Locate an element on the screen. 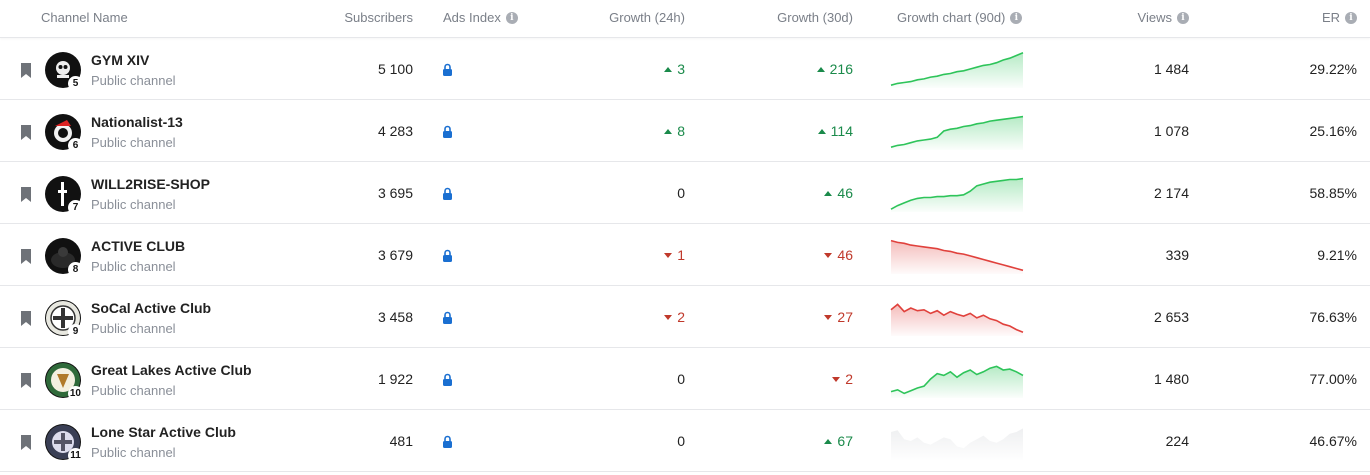 The width and height of the screenshot is (1370, 475). avatar: 5 is located at coordinates (64, 71).